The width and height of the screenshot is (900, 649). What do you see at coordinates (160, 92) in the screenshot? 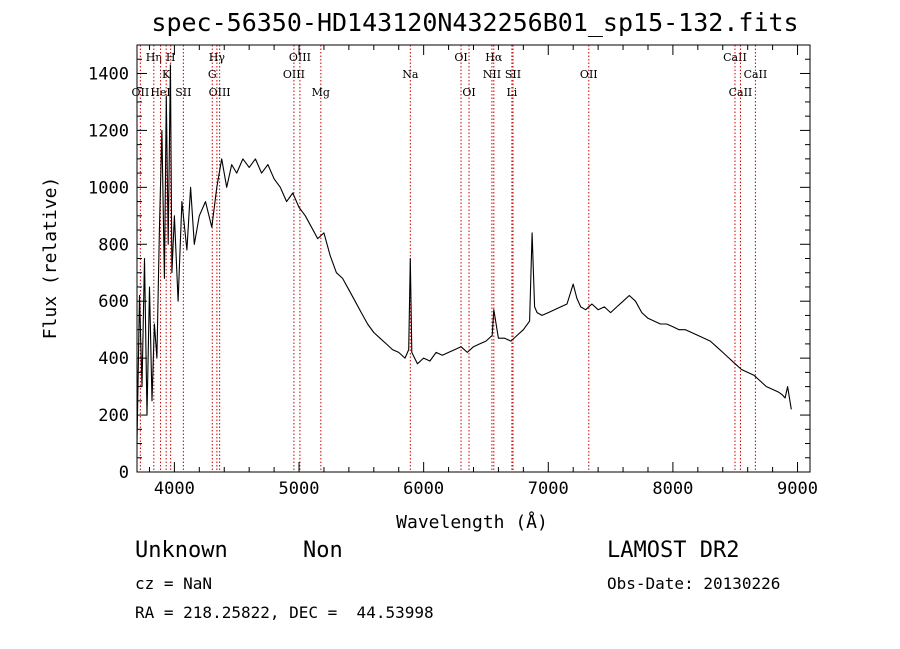
I see `line-marker-label-2: HeI` at bounding box center [160, 92].